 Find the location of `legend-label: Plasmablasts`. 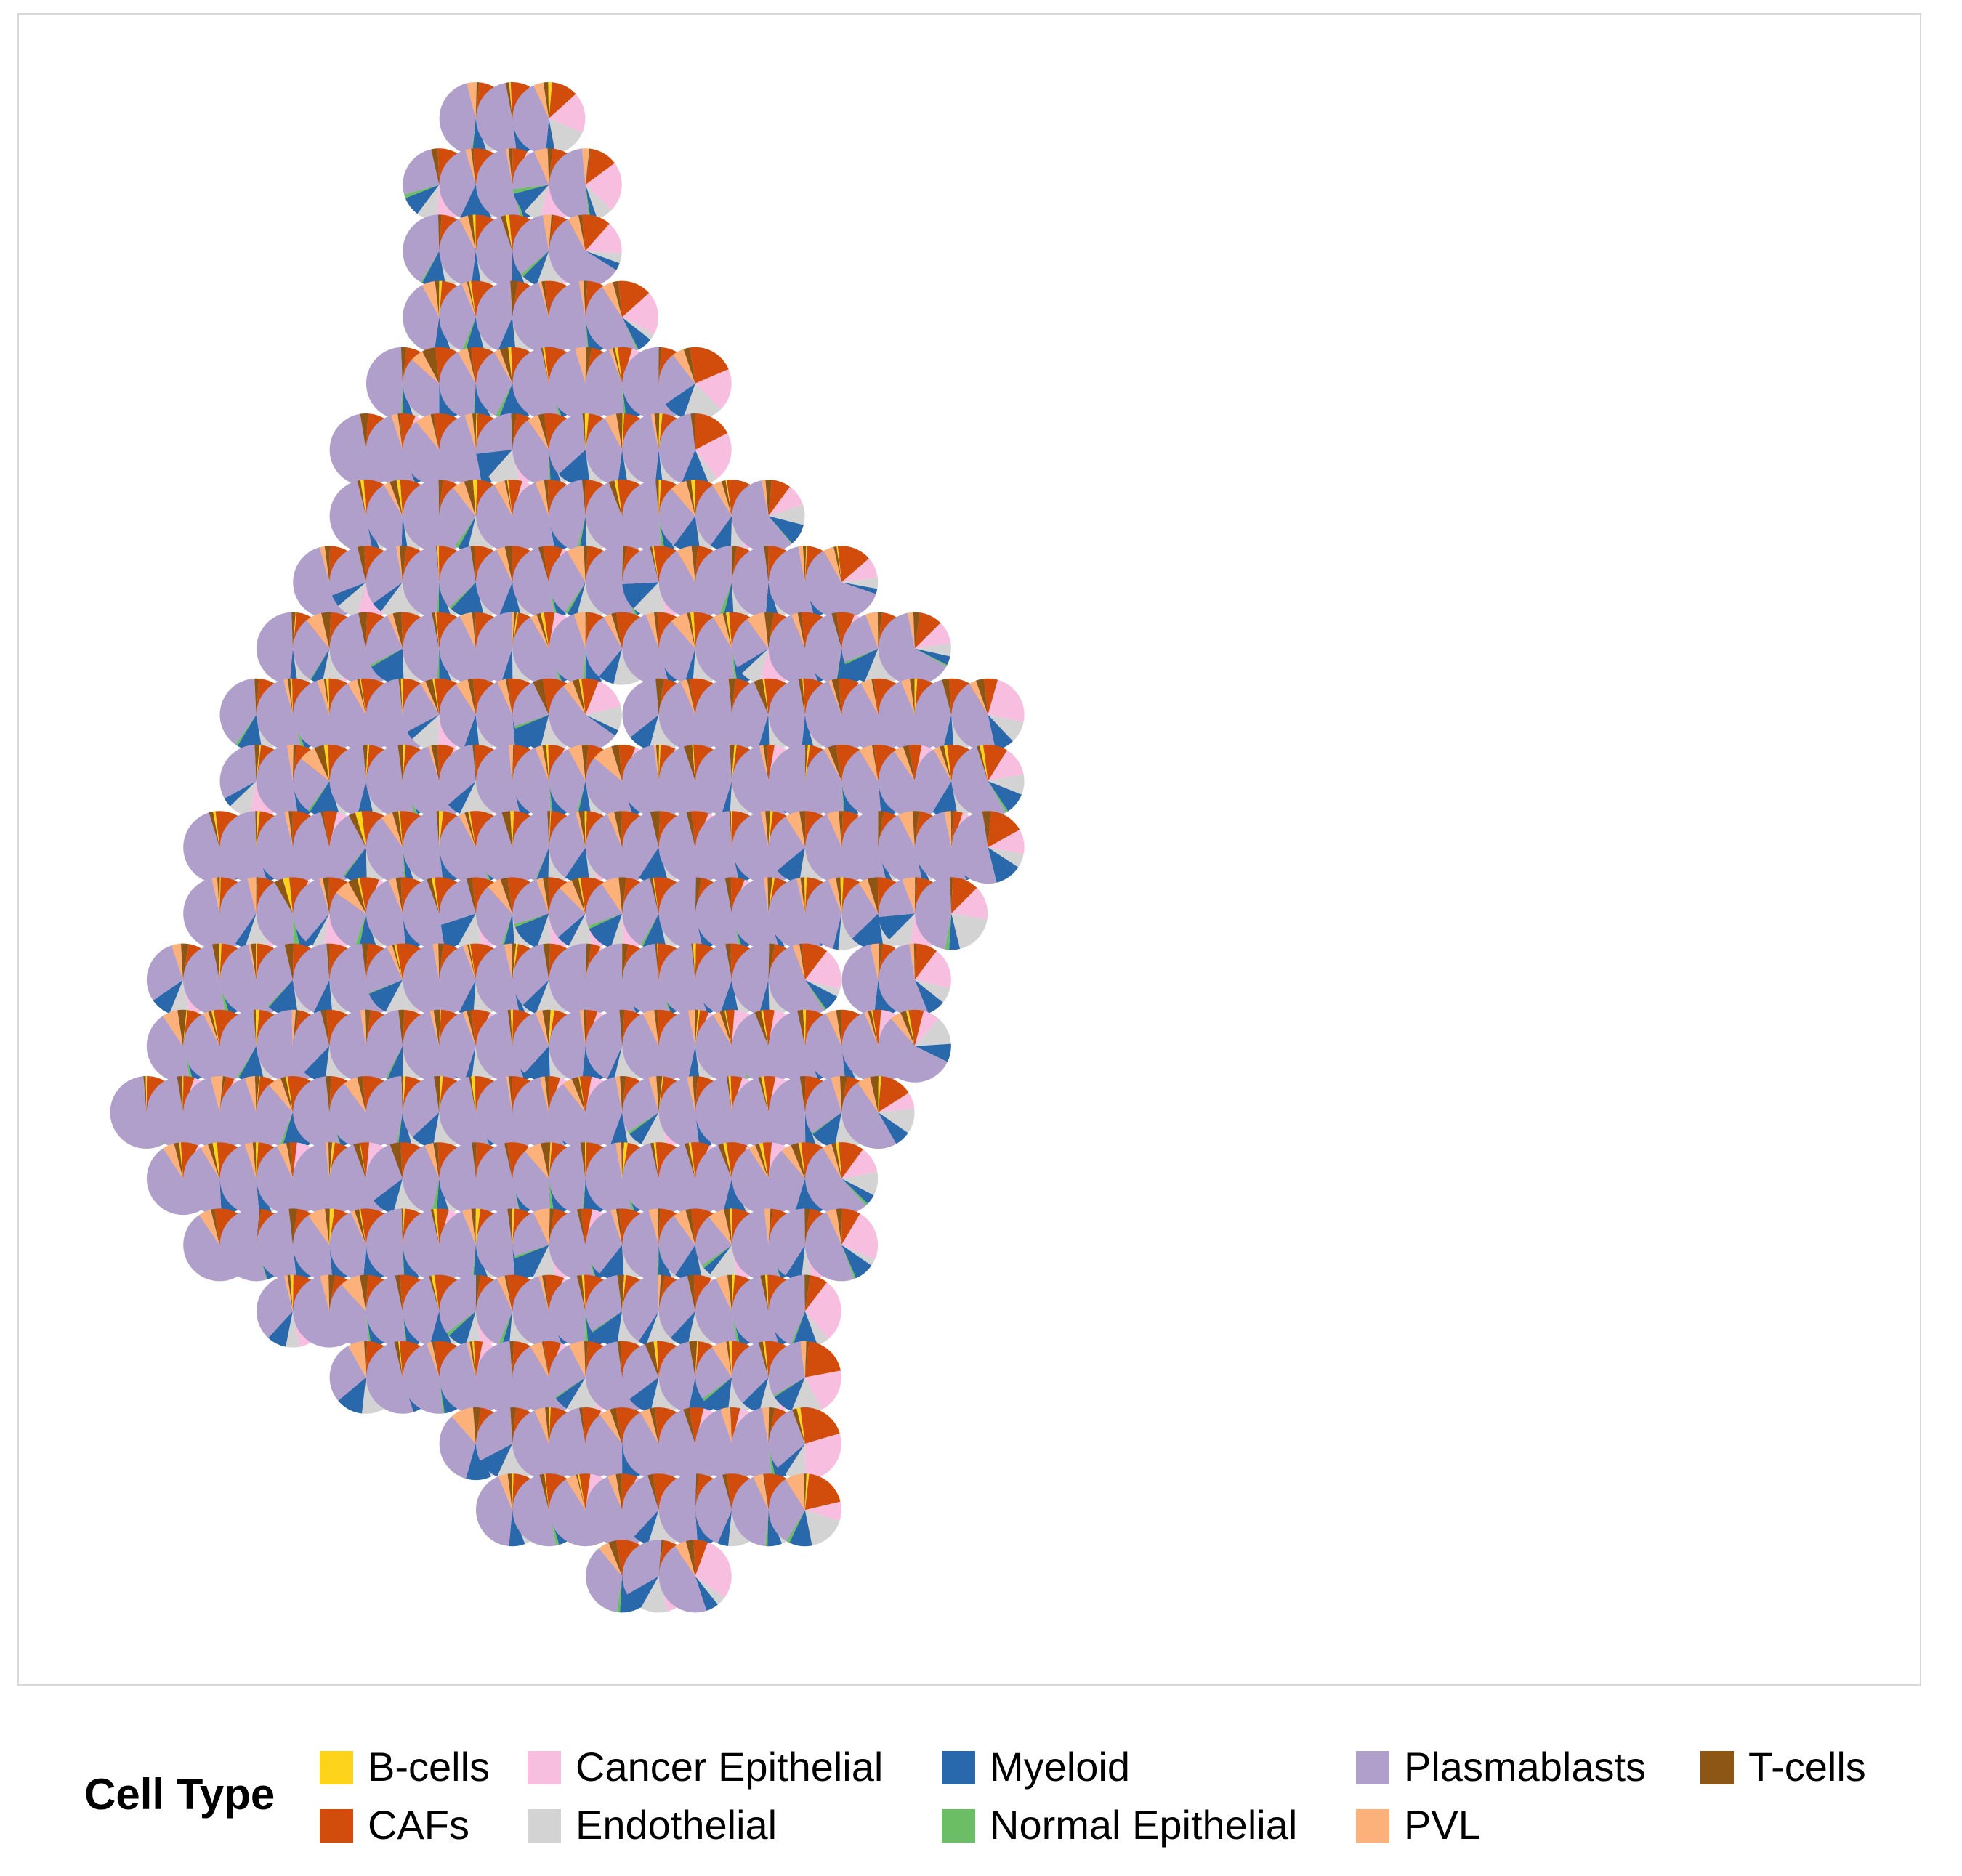

legend-label: Plasmablasts is located at coordinates (1525, 1767).